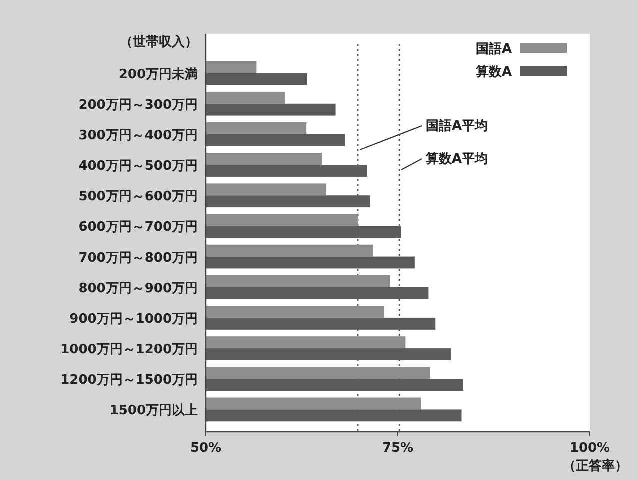 This screenshot has height=479, width=637. What do you see at coordinates (159, 42) in the screenshot?
I see `y-axis-title: （世帯収入）` at bounding box center [159, 42].